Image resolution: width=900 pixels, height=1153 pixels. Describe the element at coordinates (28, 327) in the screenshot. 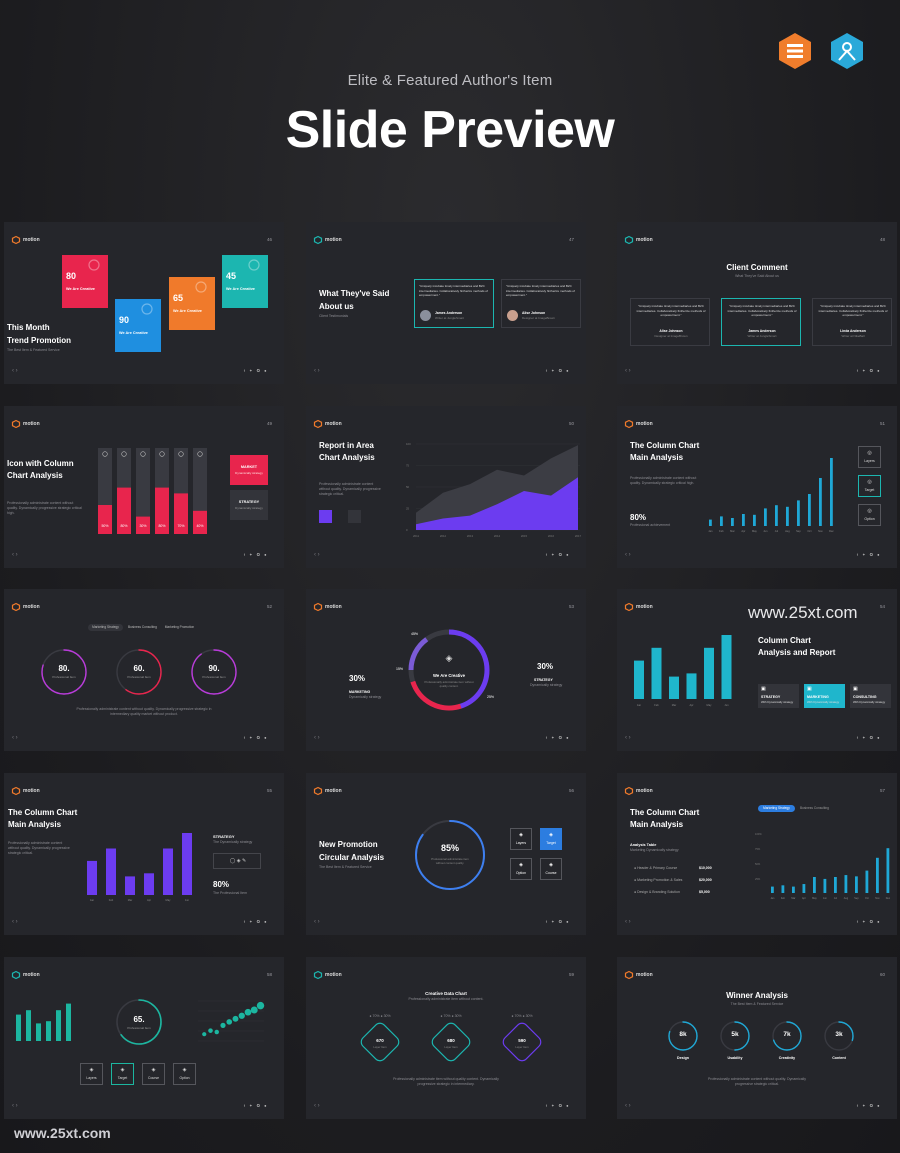

I see `slide-title: This Month` at that location.